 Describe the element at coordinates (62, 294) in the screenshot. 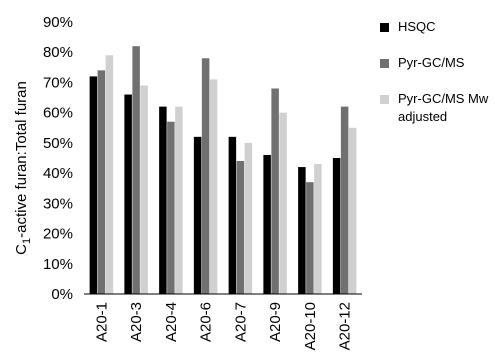

I see `y-tick-label: 0%` at that location.